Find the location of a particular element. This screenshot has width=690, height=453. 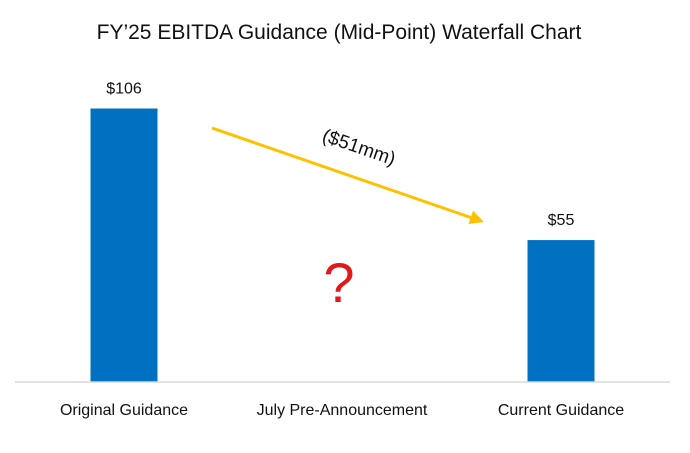

category-label-july-pre-announcement: July Pre-Announcement is located at coordinates (342, 410).